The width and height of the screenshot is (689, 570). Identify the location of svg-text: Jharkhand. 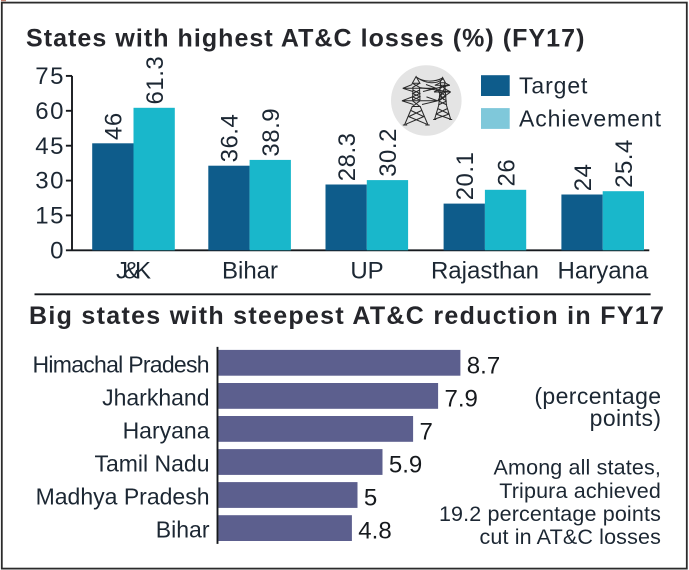
(155, 397).